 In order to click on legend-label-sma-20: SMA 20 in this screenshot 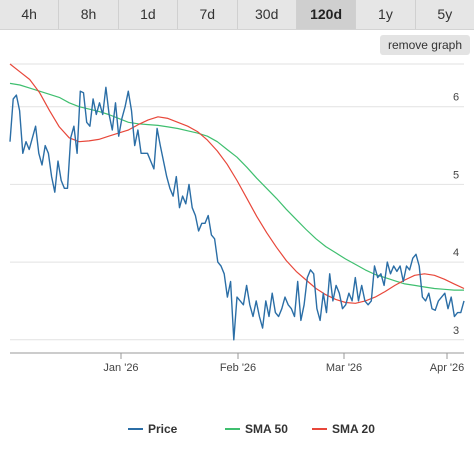, I will do `click(353, 429)`.